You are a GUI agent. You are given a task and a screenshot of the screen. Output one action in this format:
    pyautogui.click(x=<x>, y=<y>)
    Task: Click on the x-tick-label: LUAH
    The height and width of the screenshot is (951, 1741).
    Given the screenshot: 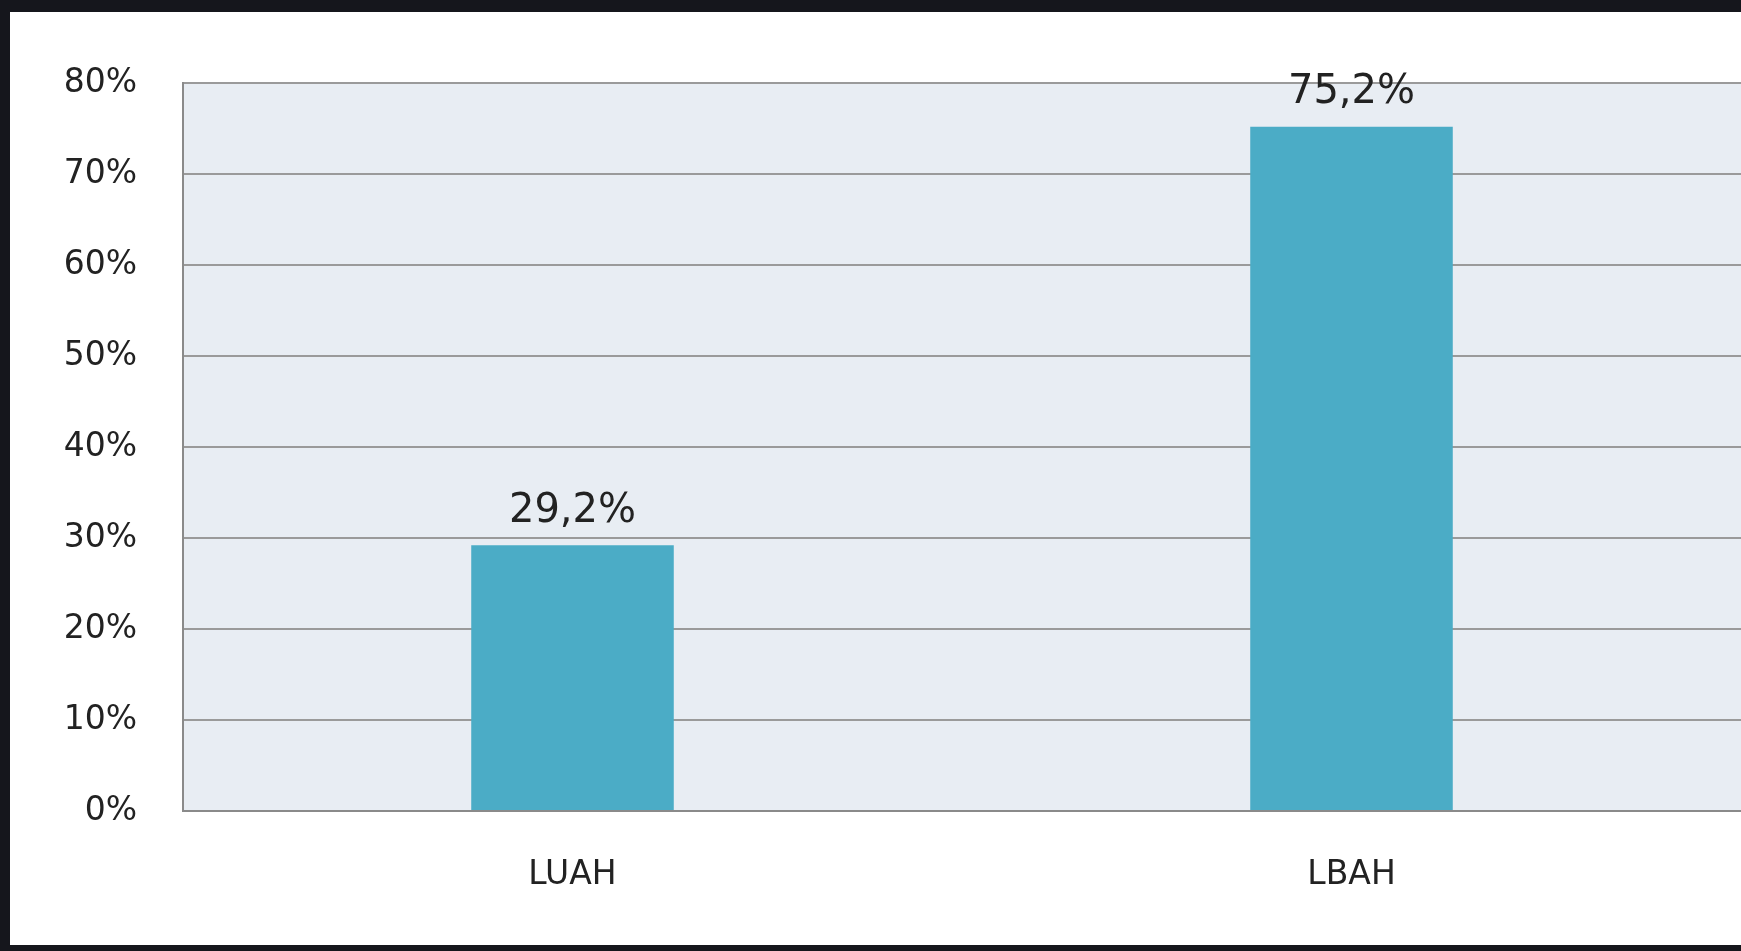 What is the action you would take?
    pyautogui.click(x=572, y=873)
    